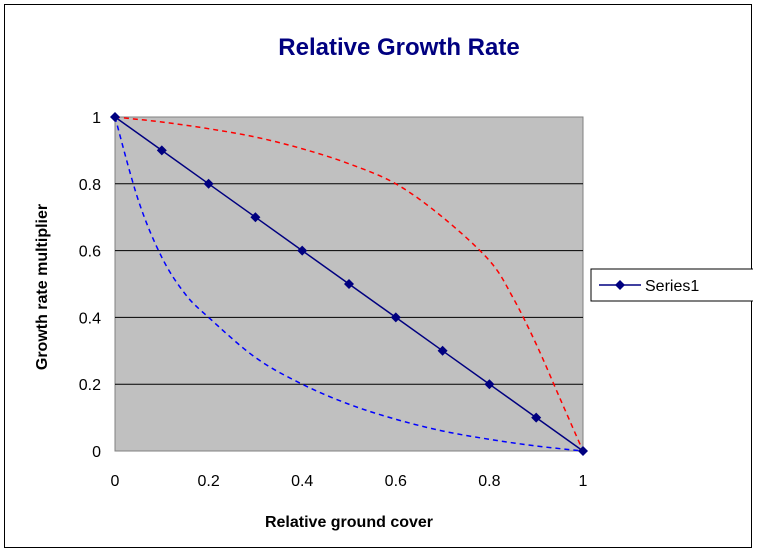 The height and width of the screenshot is (554, 758). Describe the element at coordinates (620, 285) in the screenshot. I see `legend-marker` at that location.